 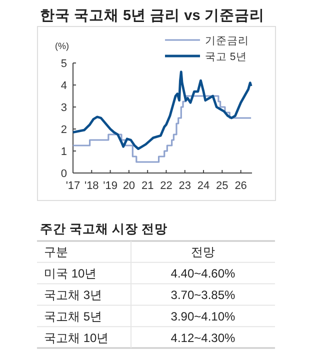 I want to click on x-tick-label: 20, so click(x=129, y=186).